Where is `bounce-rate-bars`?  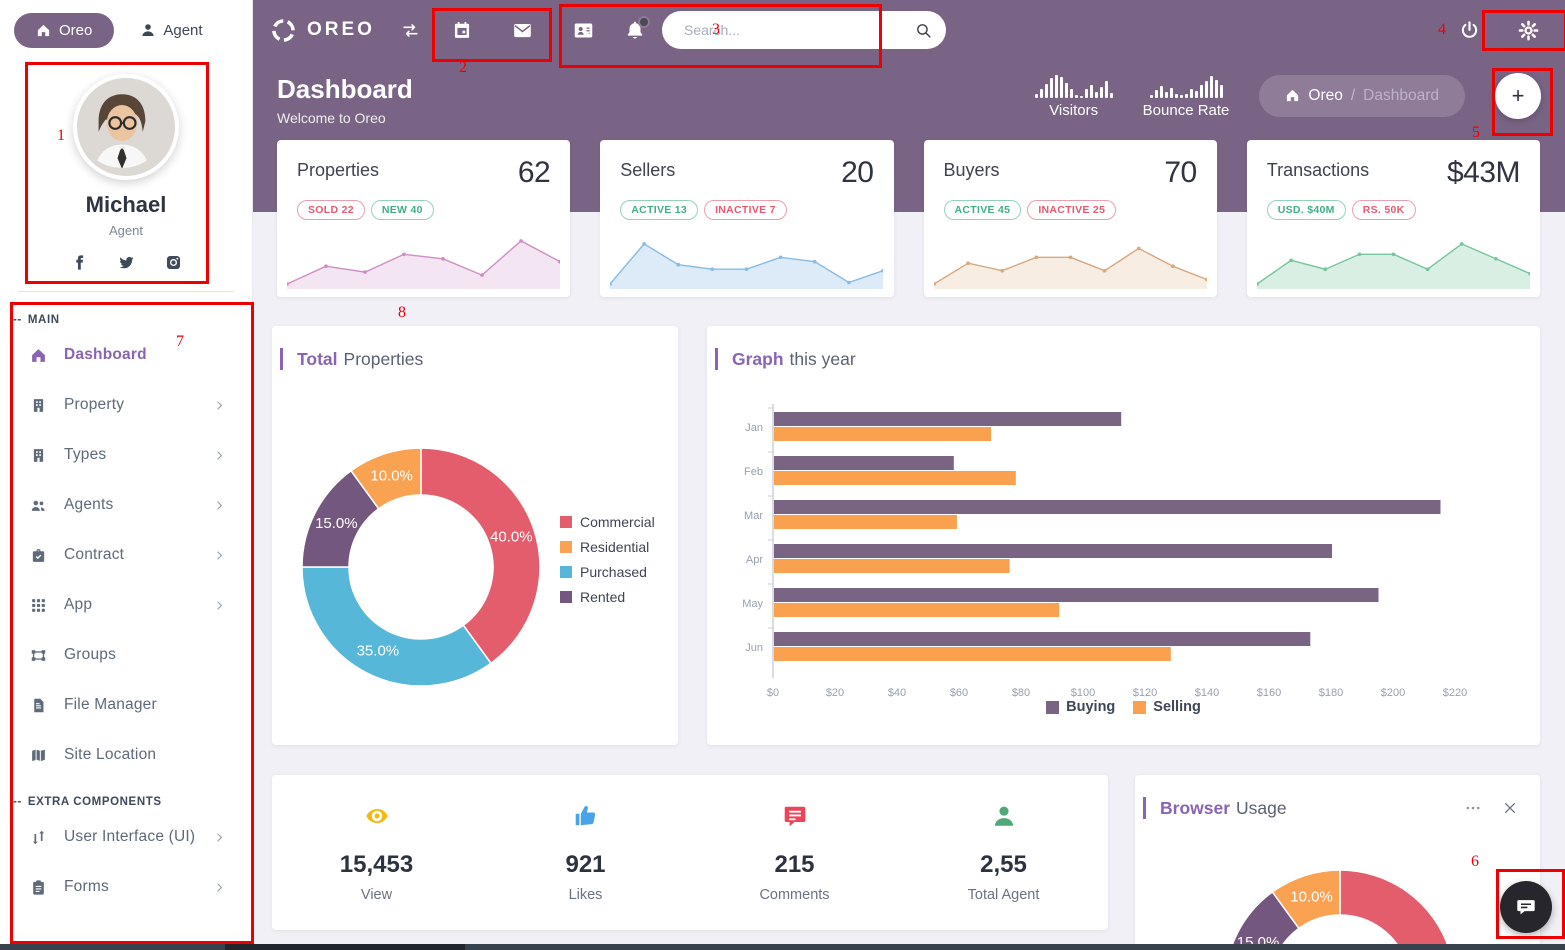 bounce-rate-bars is located at coordinates (1186, 85).